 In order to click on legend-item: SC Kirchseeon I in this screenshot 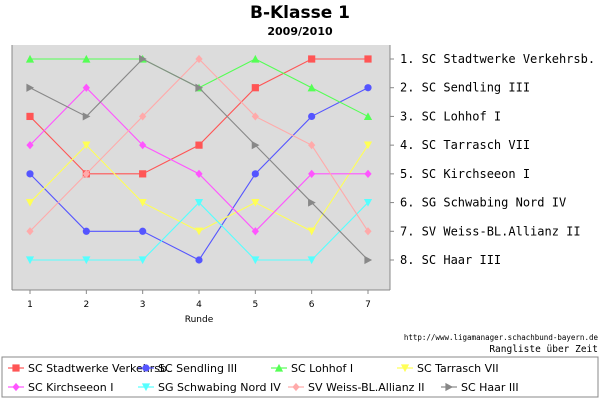, I will do `click(60, 387)`.